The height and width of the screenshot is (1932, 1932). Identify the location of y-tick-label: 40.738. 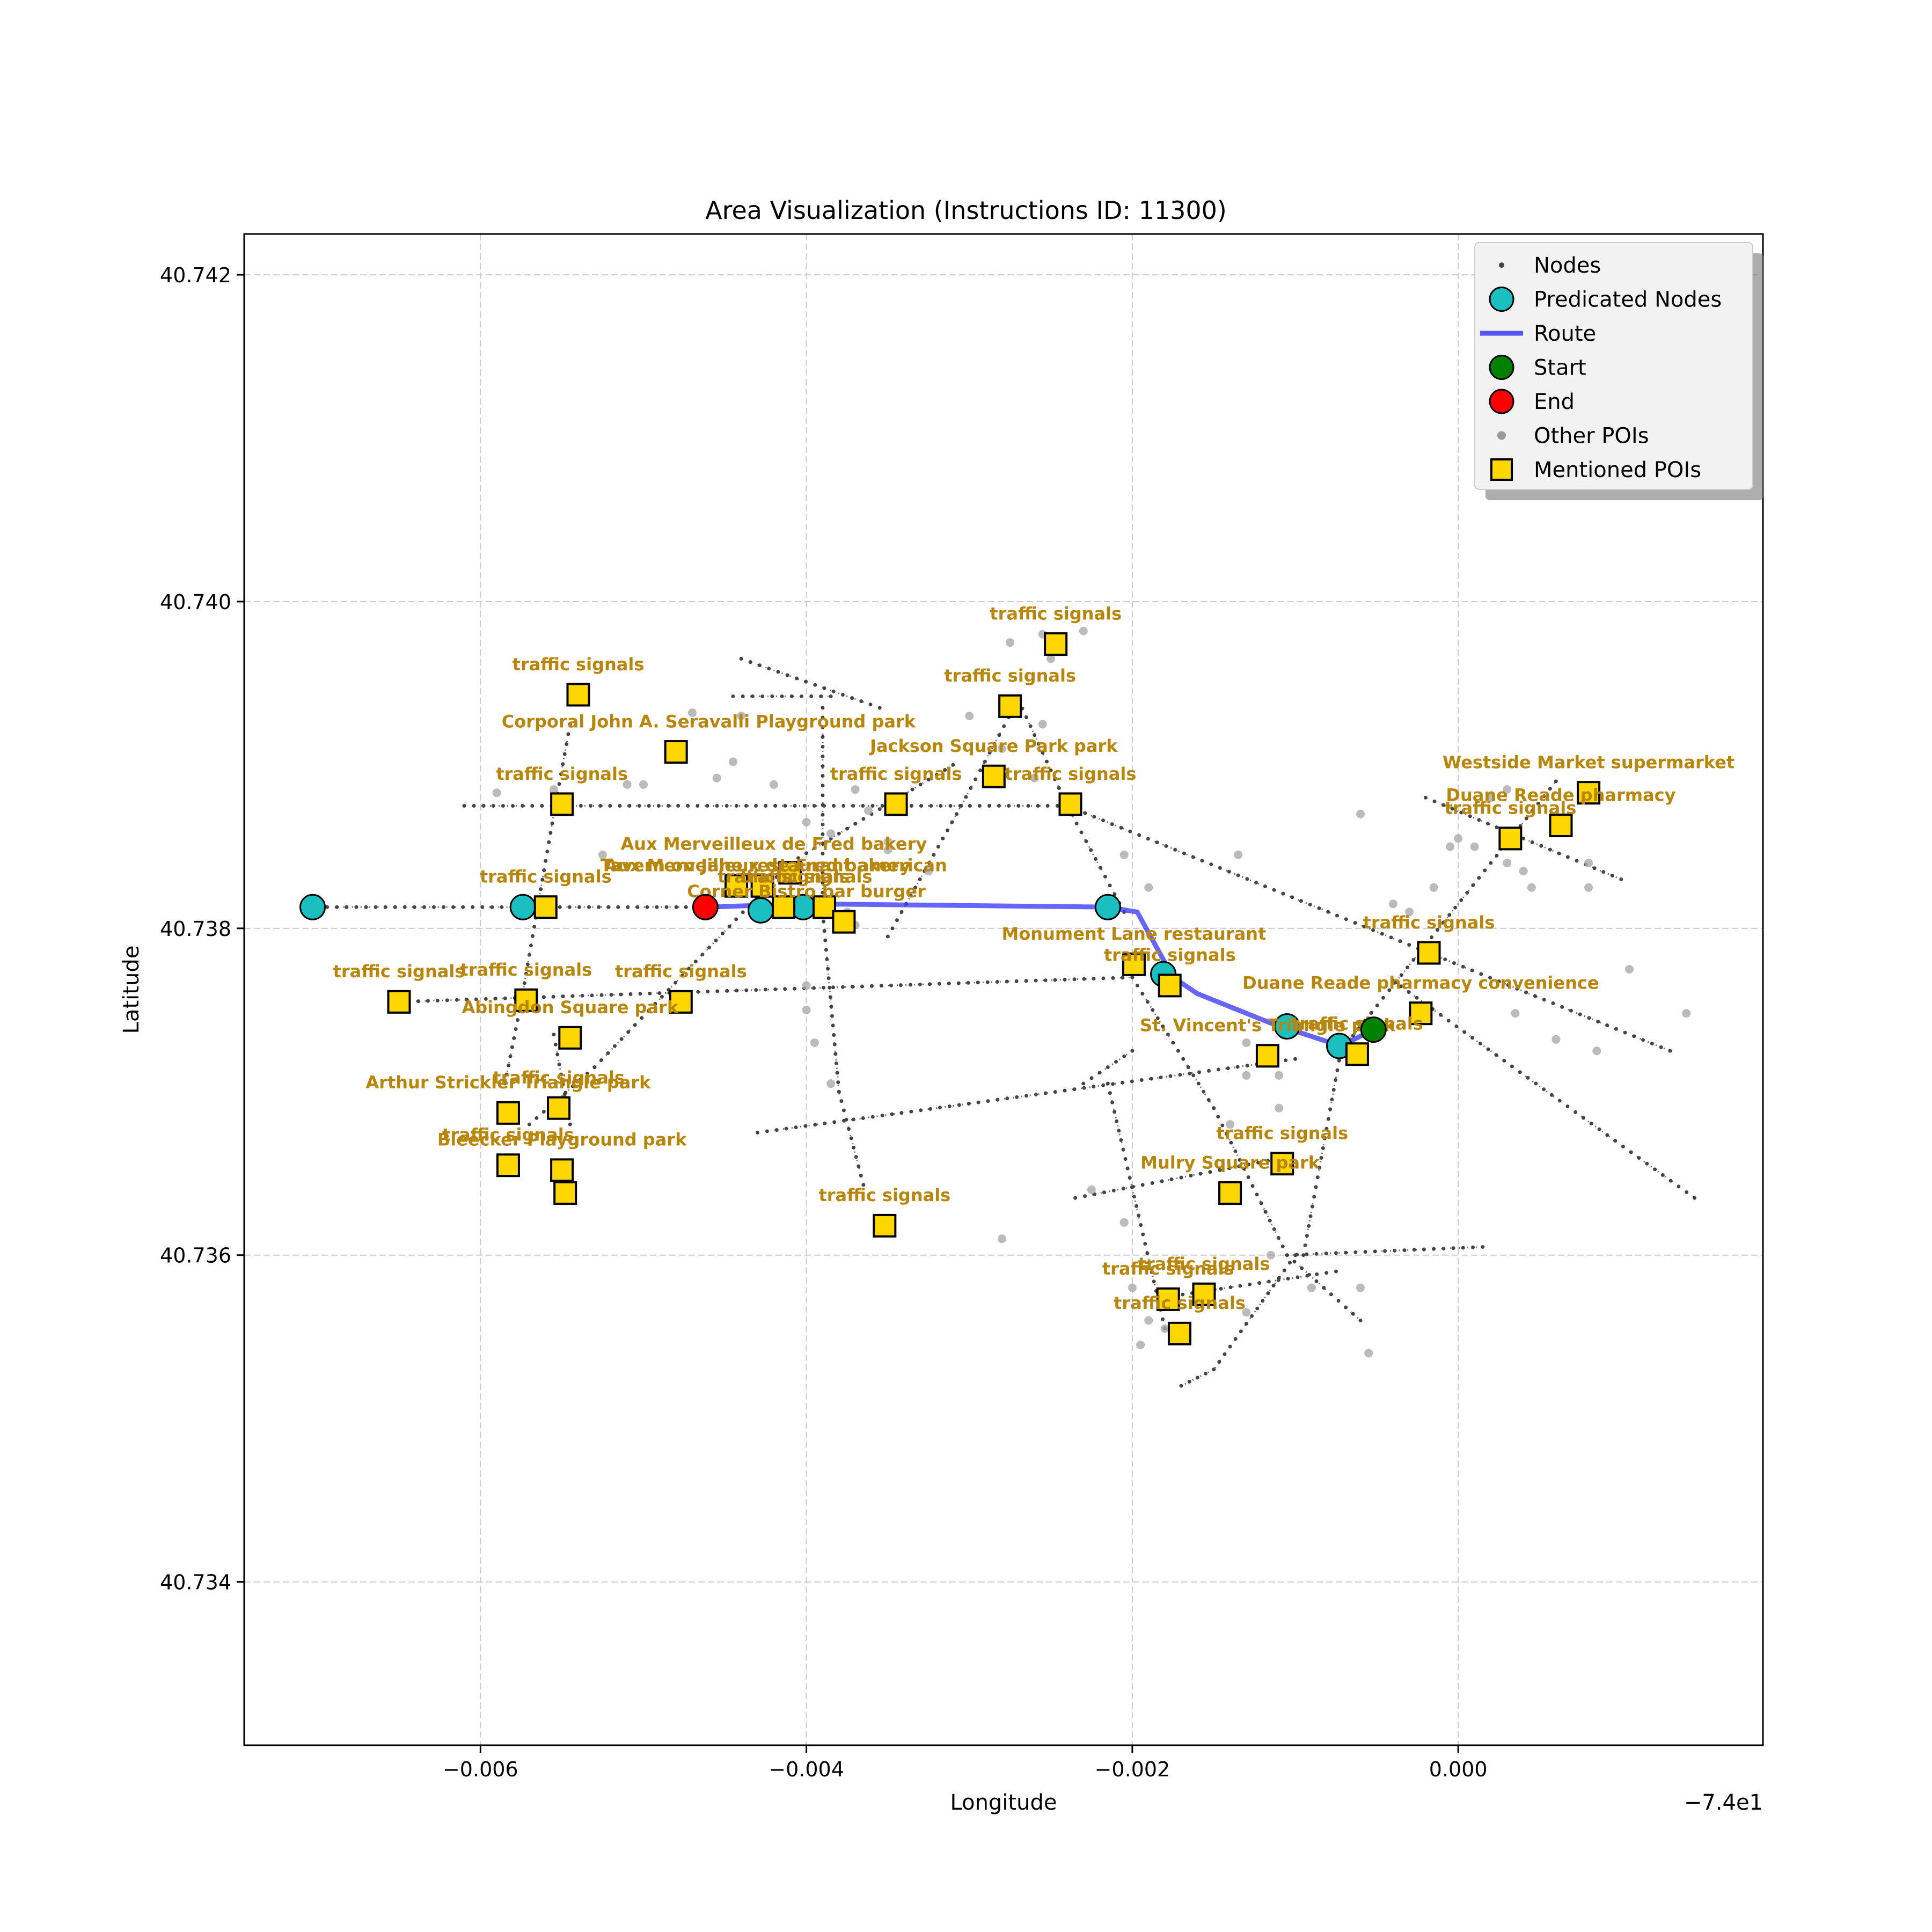
(195, 929).